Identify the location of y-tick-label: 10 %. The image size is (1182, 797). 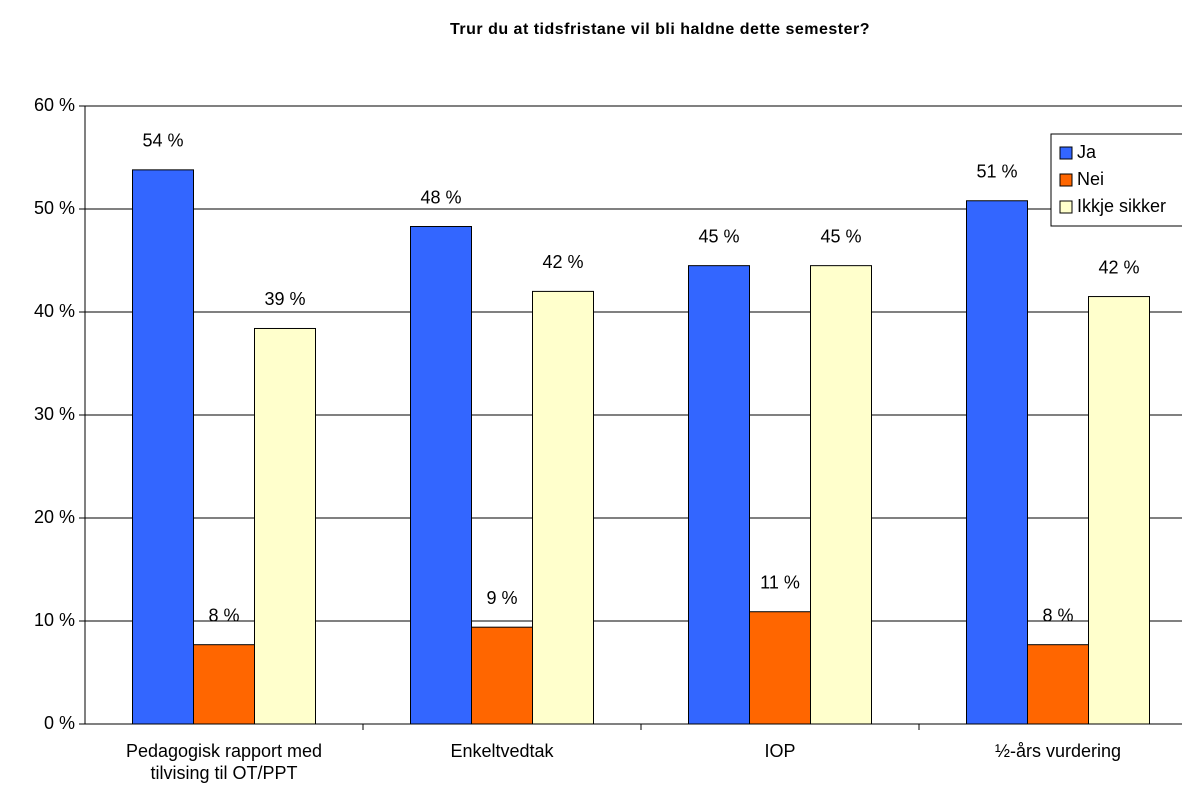
(54, 620).